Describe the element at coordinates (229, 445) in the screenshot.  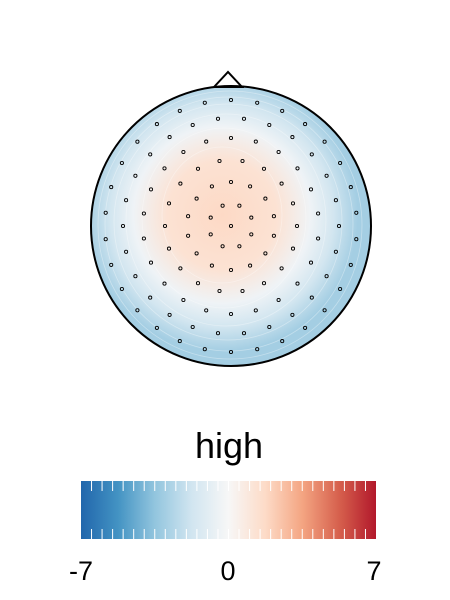
I see `chart-title: high` at that location.